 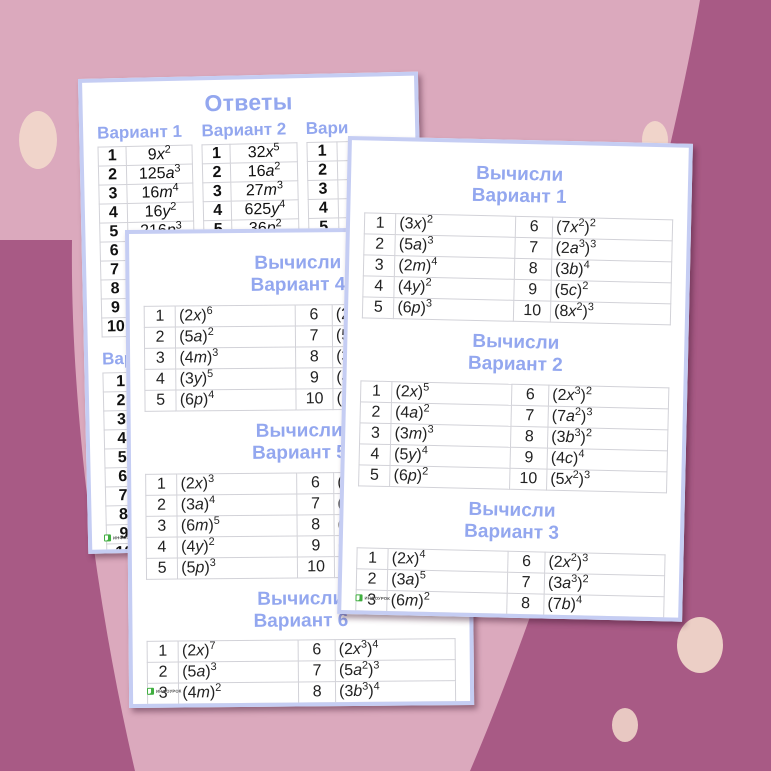 What do you see at coordinates (604, 585) in the screenshot?
I see `task-expression: (3a3)2` at bounding box center [604, 585].